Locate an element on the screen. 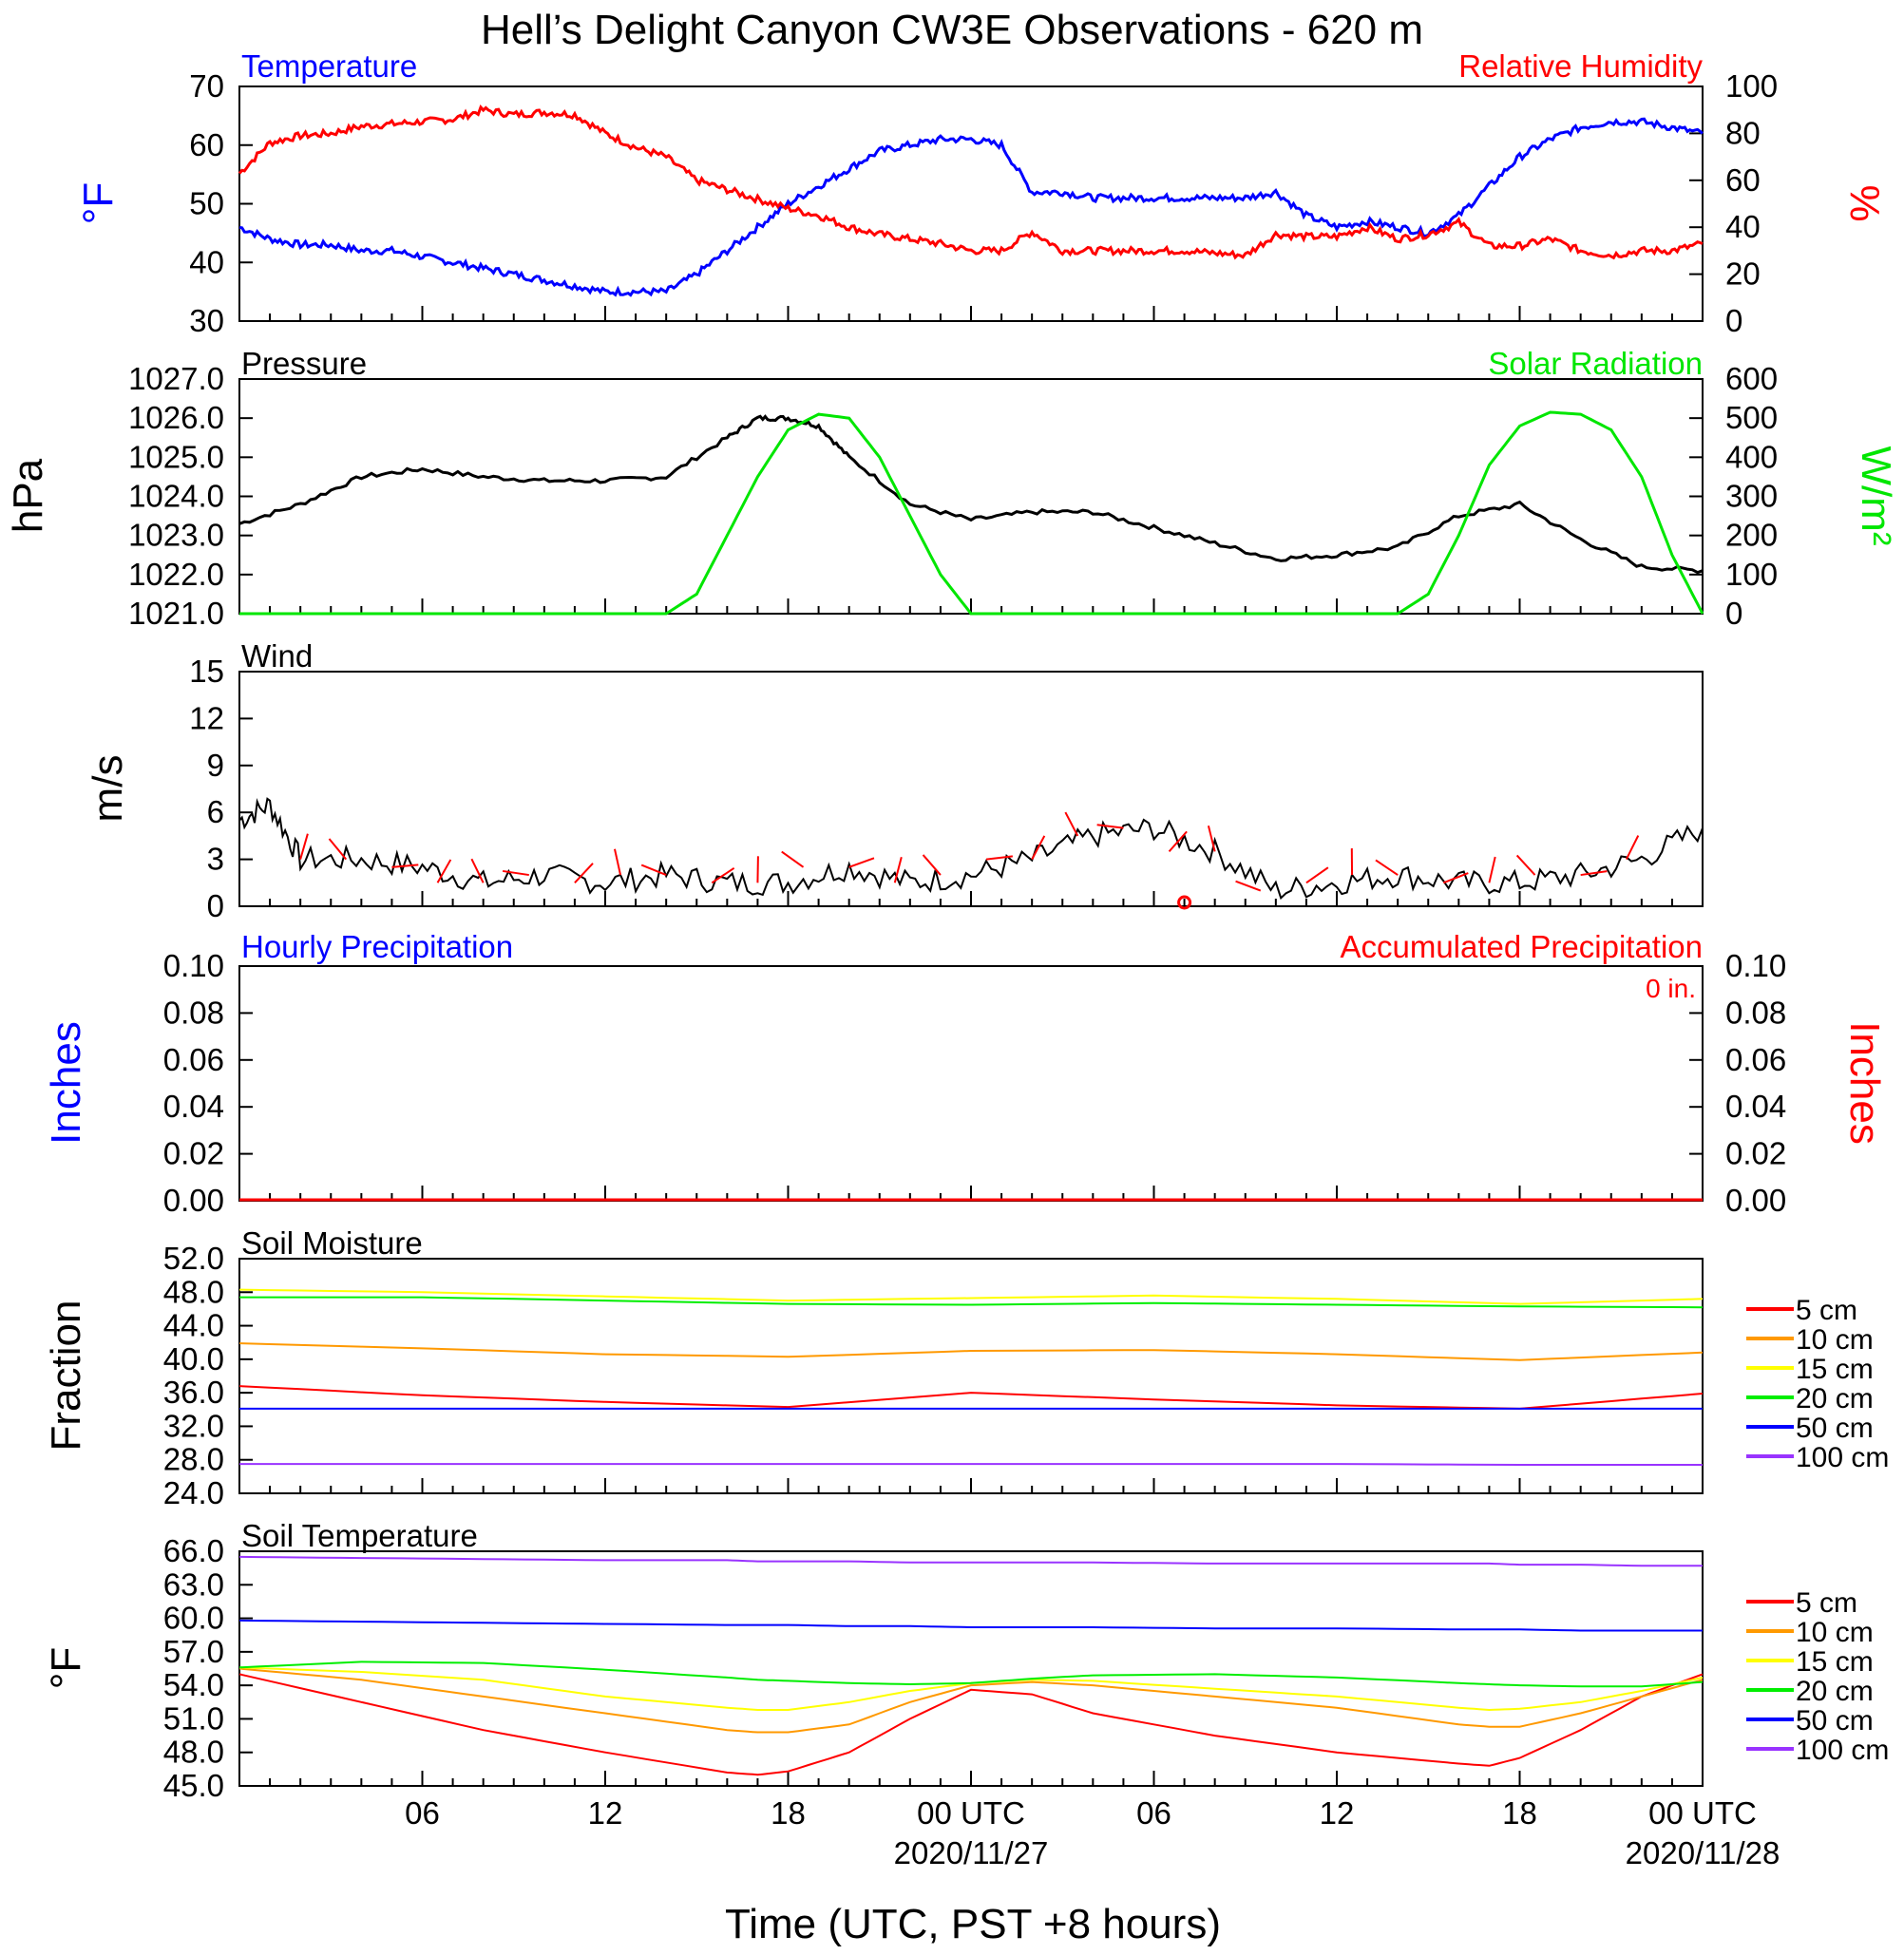 The height and width of the screenshot is (1955, 1904). hourly-precip-tick-label: 0.00 is located at coordinates (193, 1200).